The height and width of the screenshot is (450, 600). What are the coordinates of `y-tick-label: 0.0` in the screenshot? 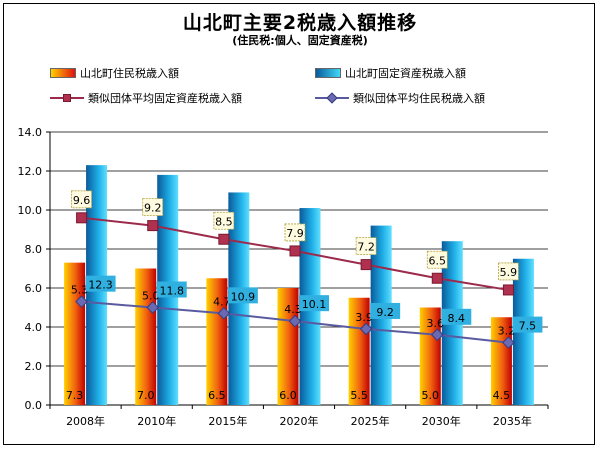 It's located at (34, 405).